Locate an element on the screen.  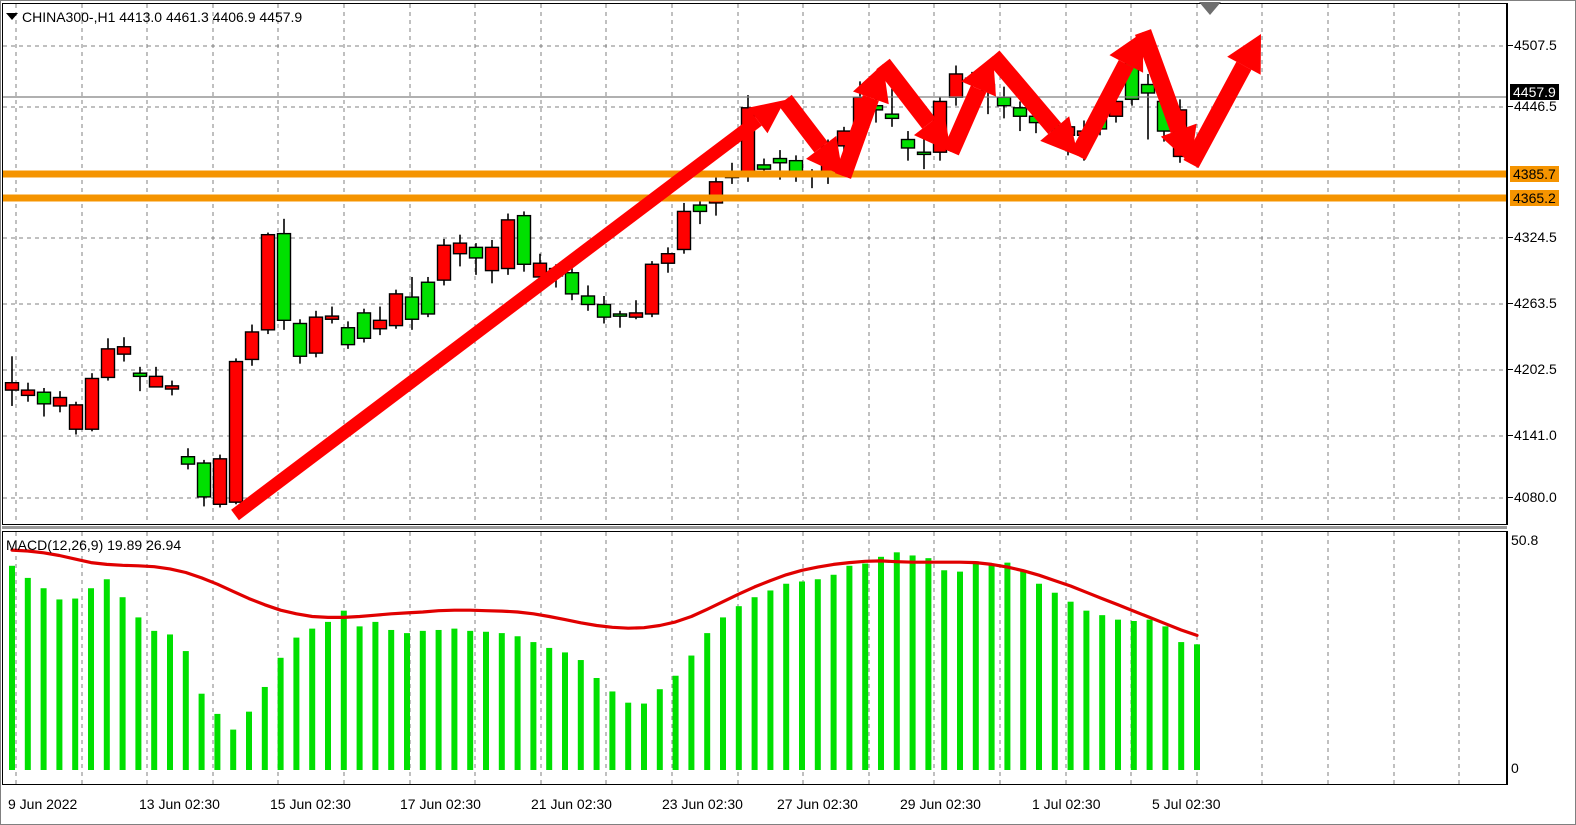
time-axis-tick-label: 27 Jun 02:30 is located at coordinates (817, 804).